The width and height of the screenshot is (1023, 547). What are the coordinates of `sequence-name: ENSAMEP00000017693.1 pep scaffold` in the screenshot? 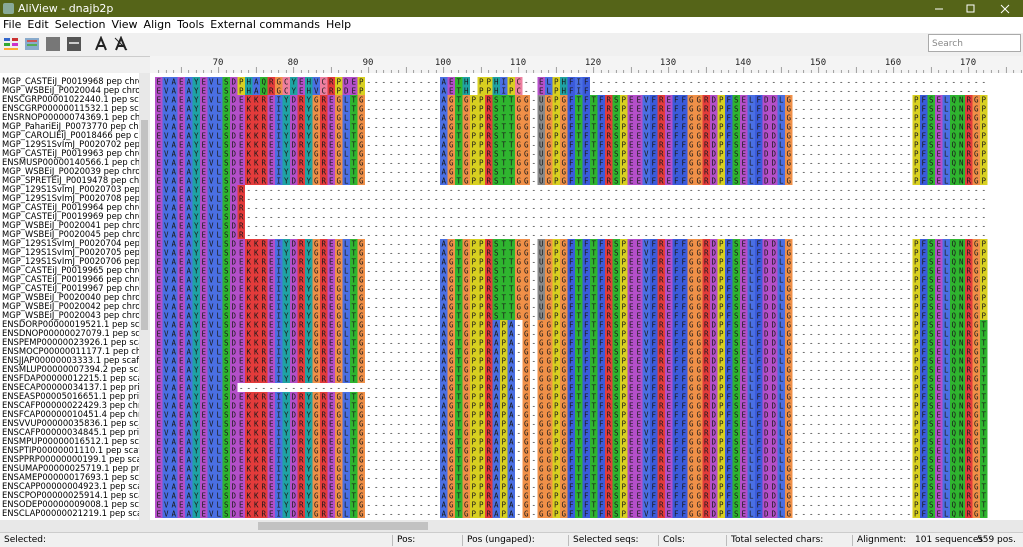 It's located at (70, 477).